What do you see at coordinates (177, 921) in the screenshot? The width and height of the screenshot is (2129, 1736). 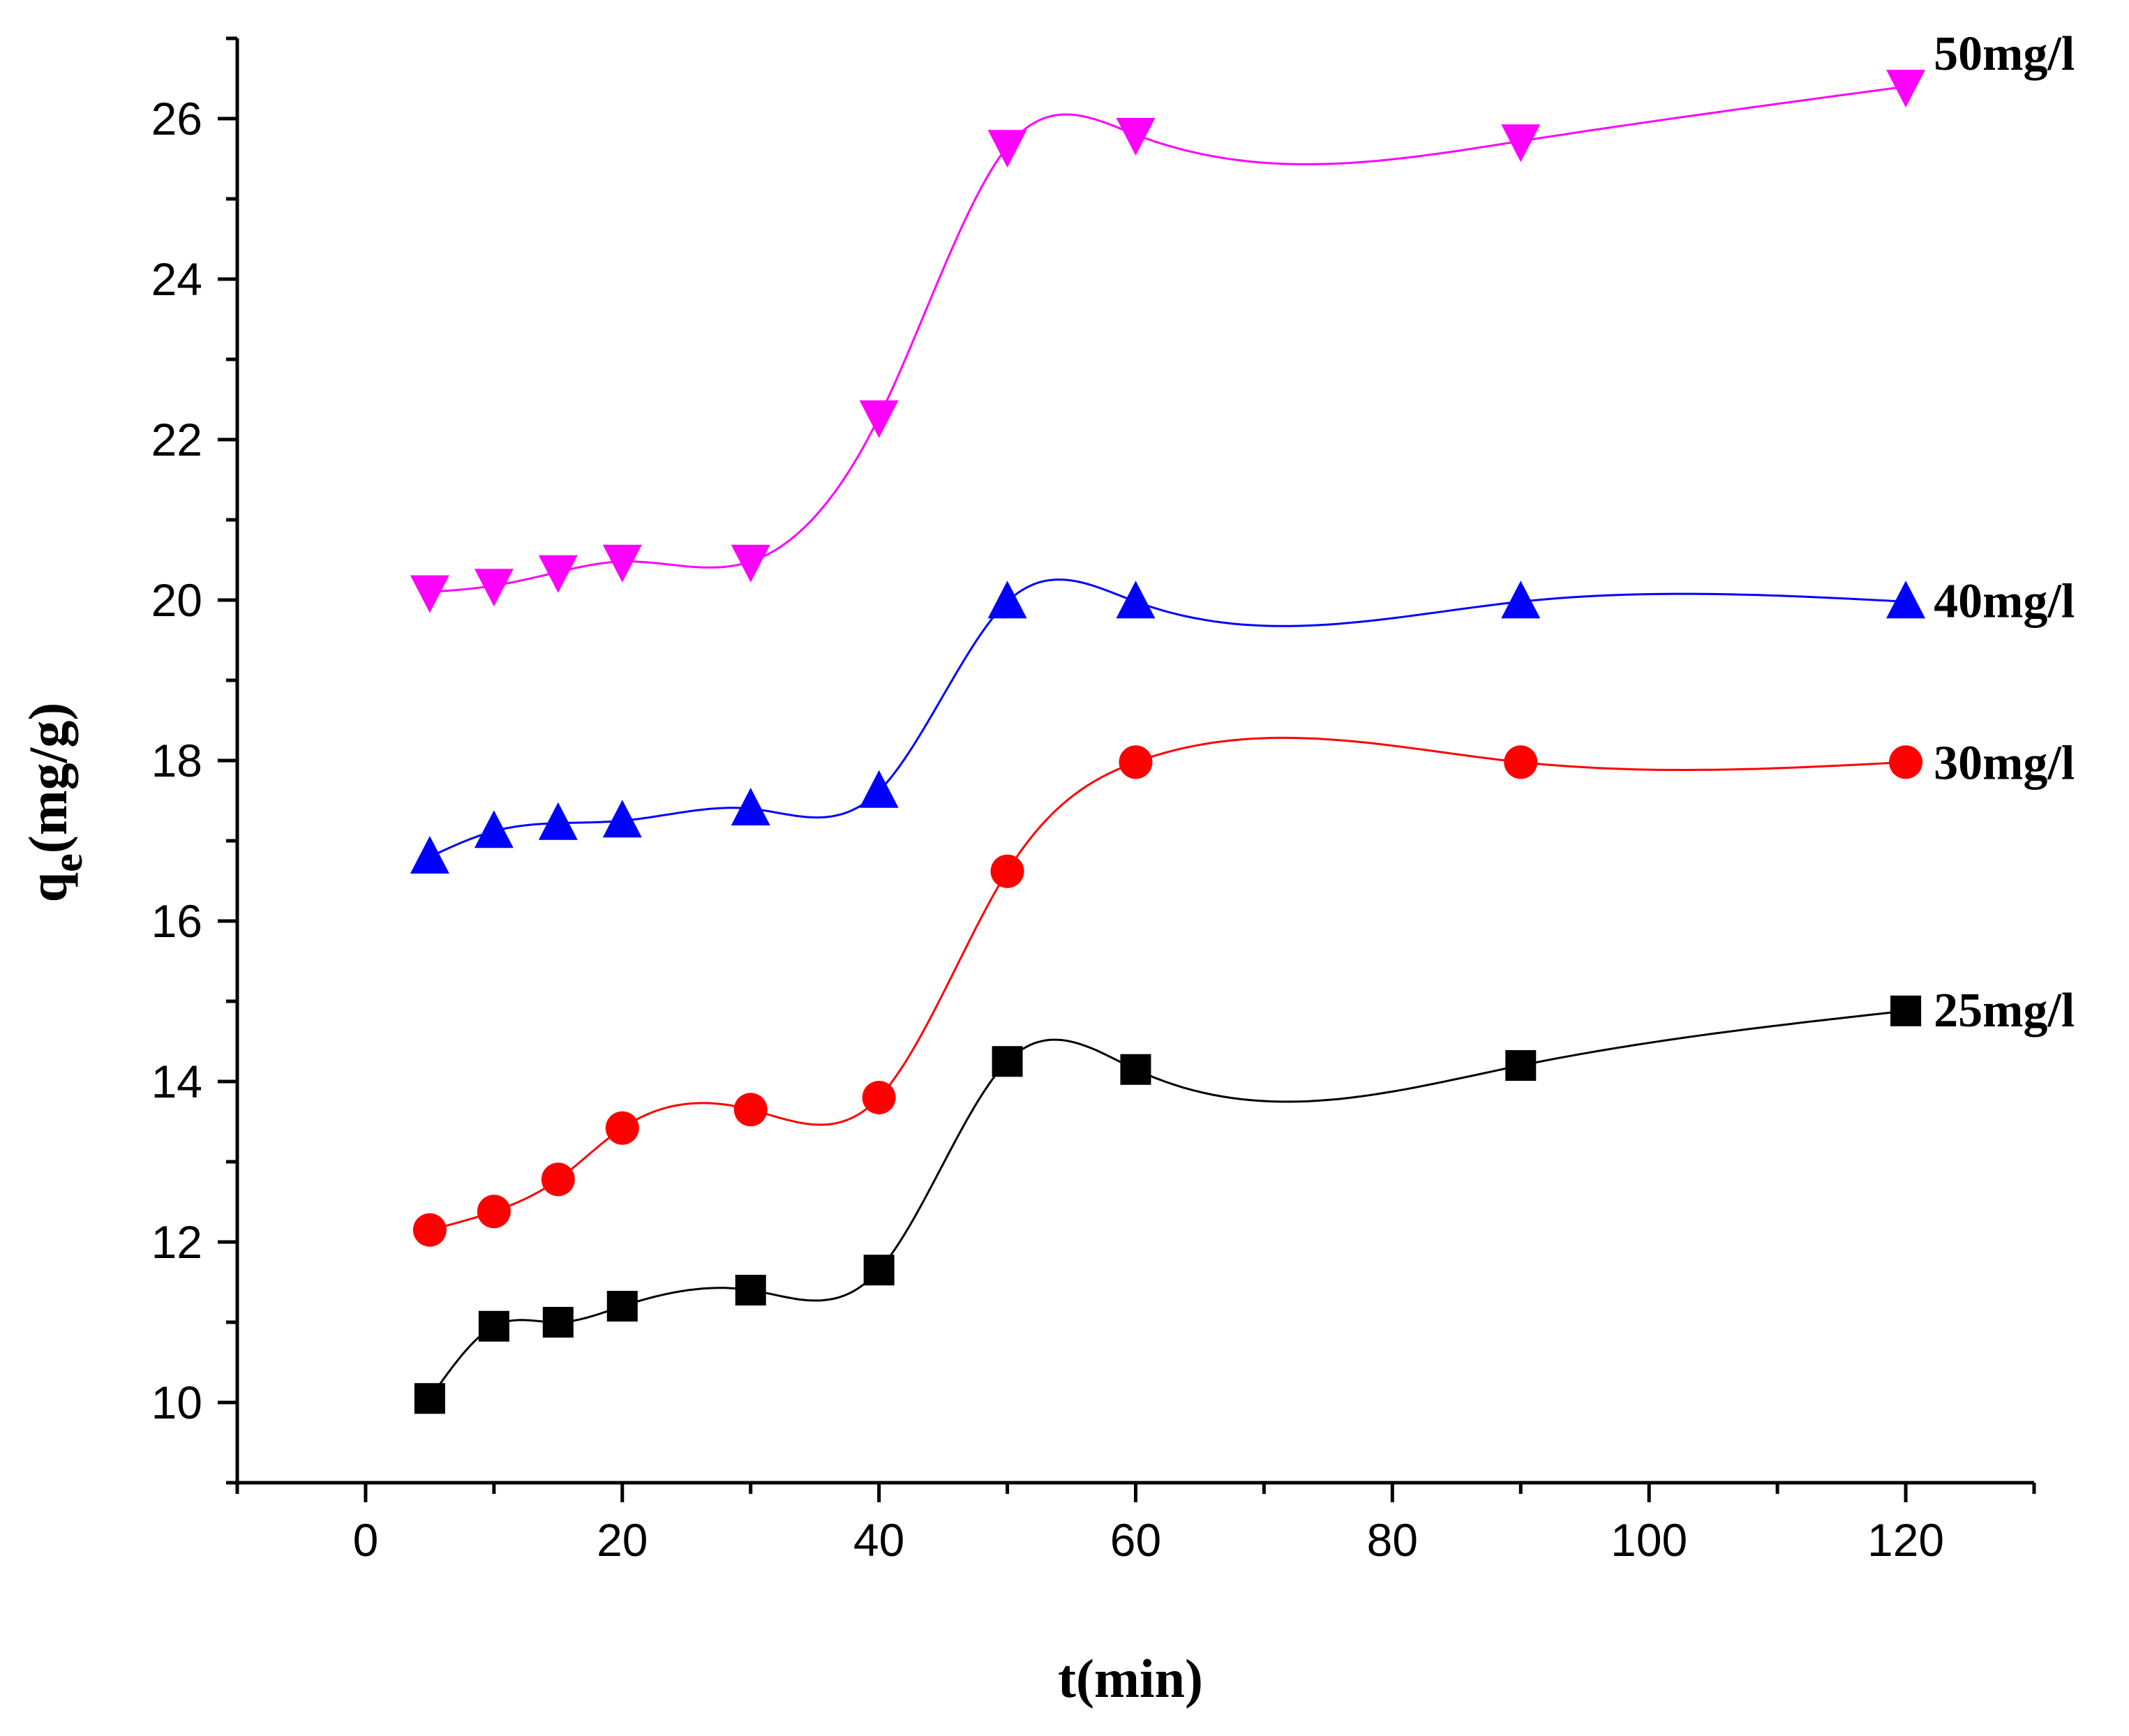 I see `y-tick-label: 16` at bounding box center [177, 921].